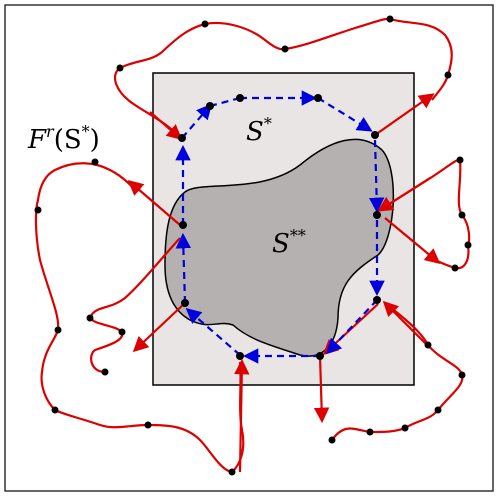 Image resolution: width=499 pixels, height=503 pixels. Describe the element at coordinates (154, 202) in the screenshot. I see `outer-segment-left-top-arrow` at that location.